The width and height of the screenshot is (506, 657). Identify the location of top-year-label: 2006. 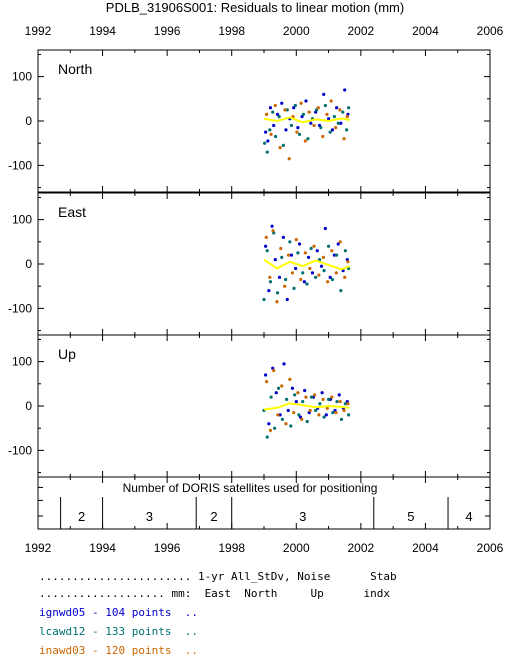
(490, 31).